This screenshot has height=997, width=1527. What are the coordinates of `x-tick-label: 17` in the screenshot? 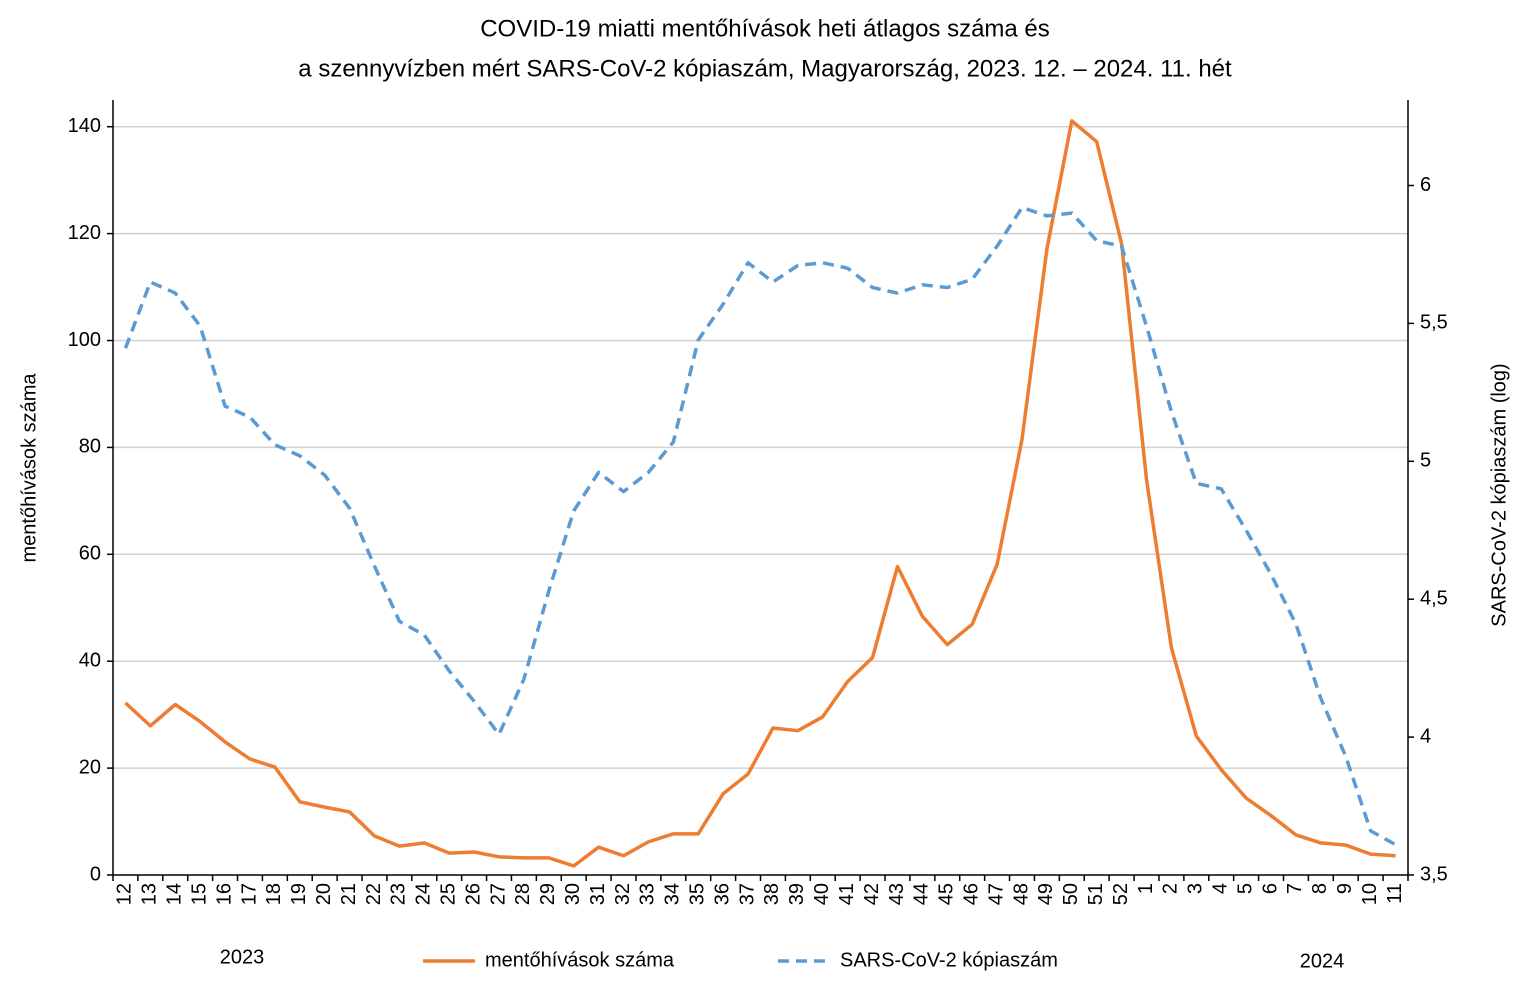 It's located at (249, 894).